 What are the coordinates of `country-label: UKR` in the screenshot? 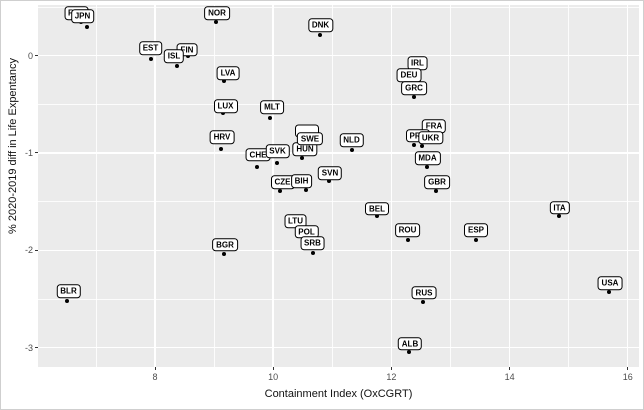 It's located at (430, 137).